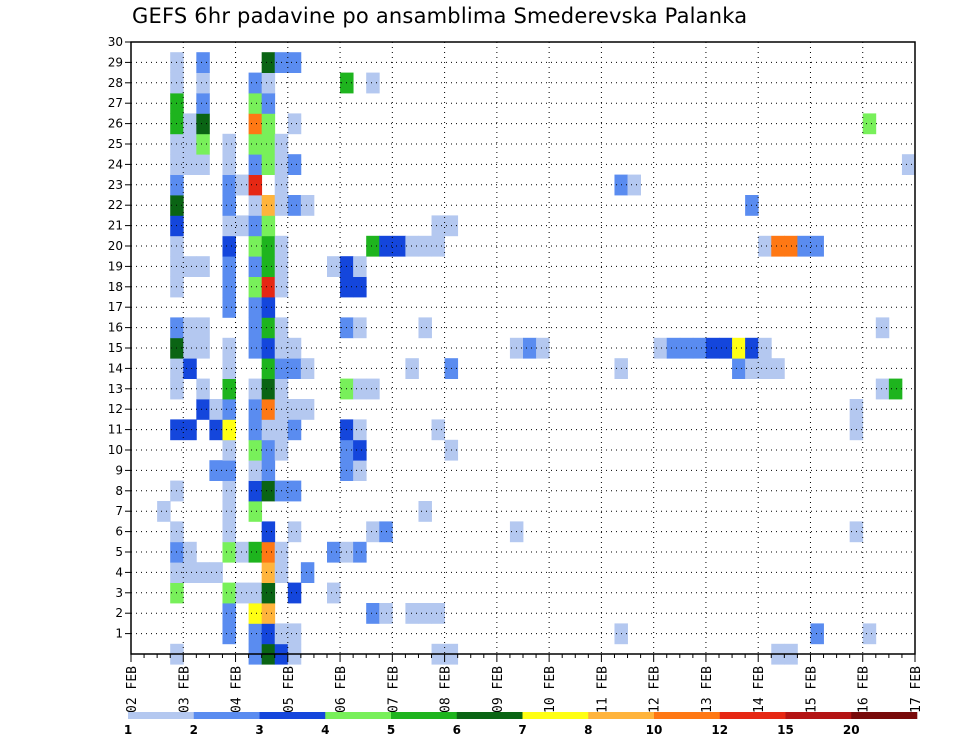 This screenshot has height=742, width=960. What do you see at coordinates (119, 552) in the screenshot?
I see `y-tick-label: 5` at bounding box center [119, 552].